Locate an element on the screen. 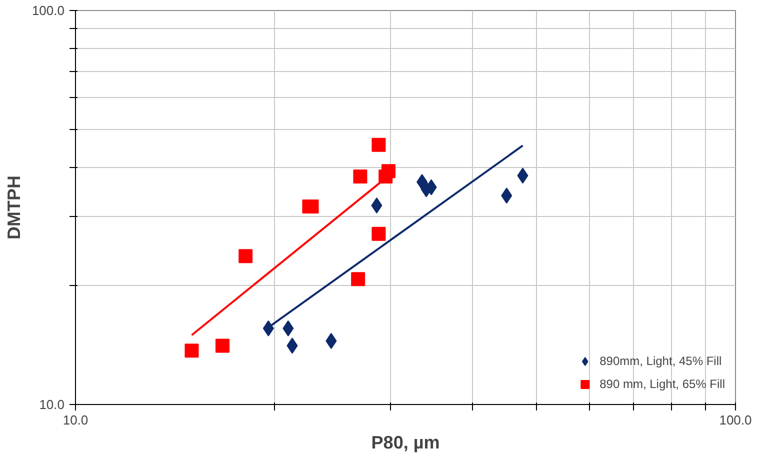  y-axis-title: DMTPH is located at coordinates (14, 207).